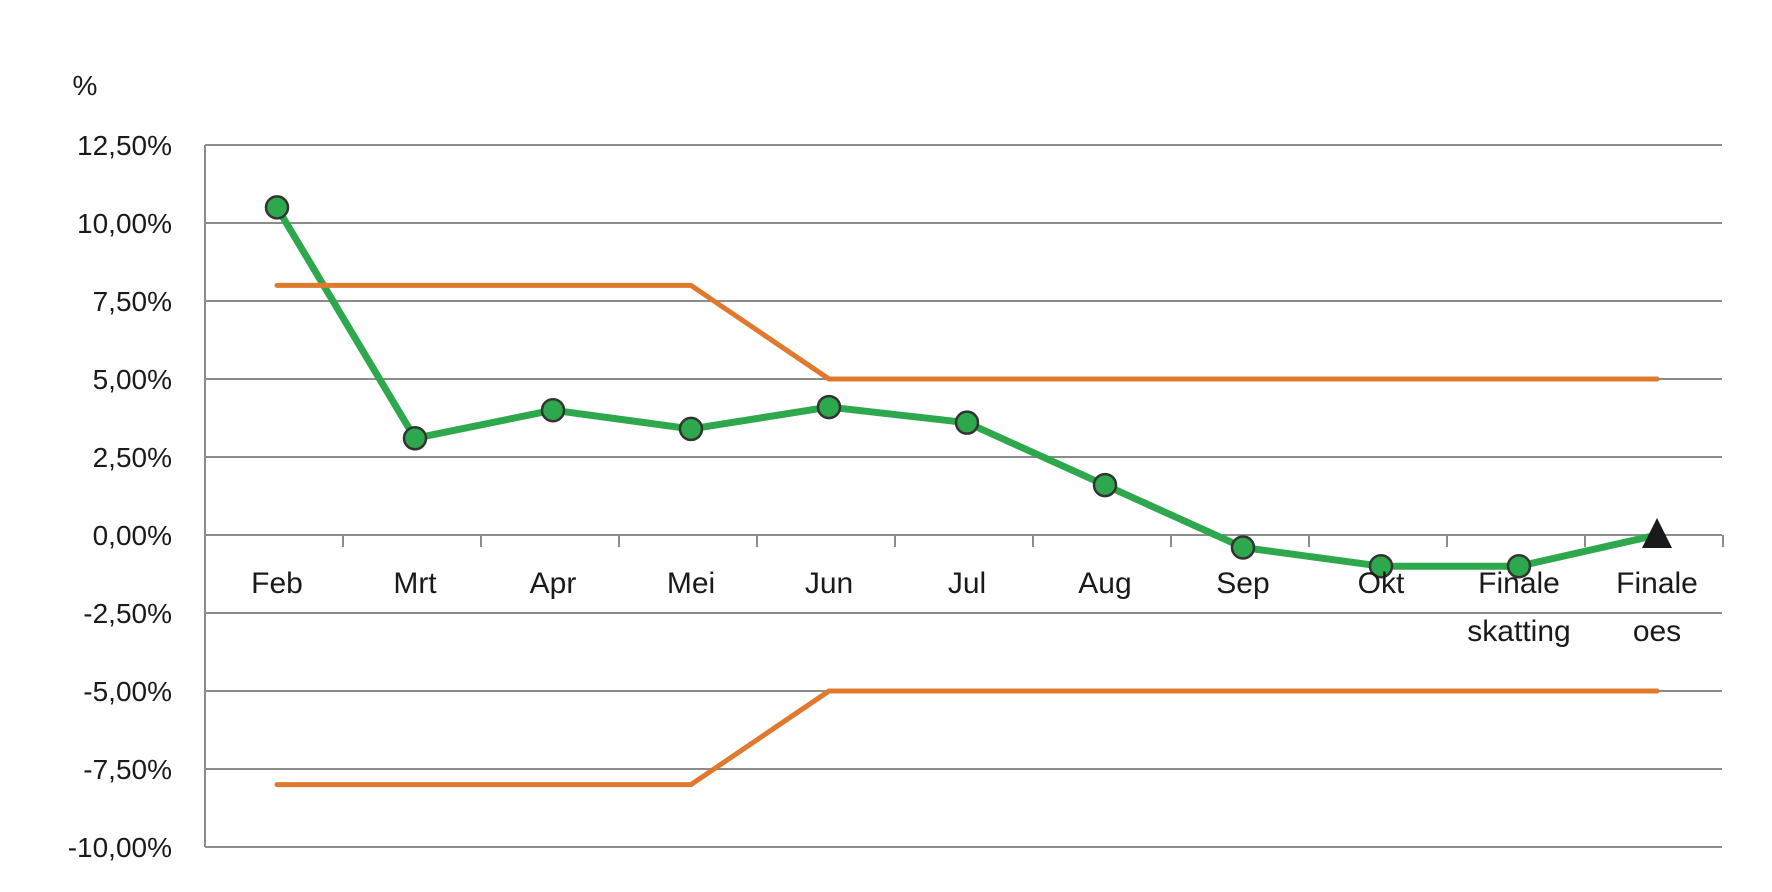 The height and width of the screenshot is (892, 1772). Describe the element at coordinates (553, 583) in the screenshot. I see `x-tick-label: Apr` at that location.